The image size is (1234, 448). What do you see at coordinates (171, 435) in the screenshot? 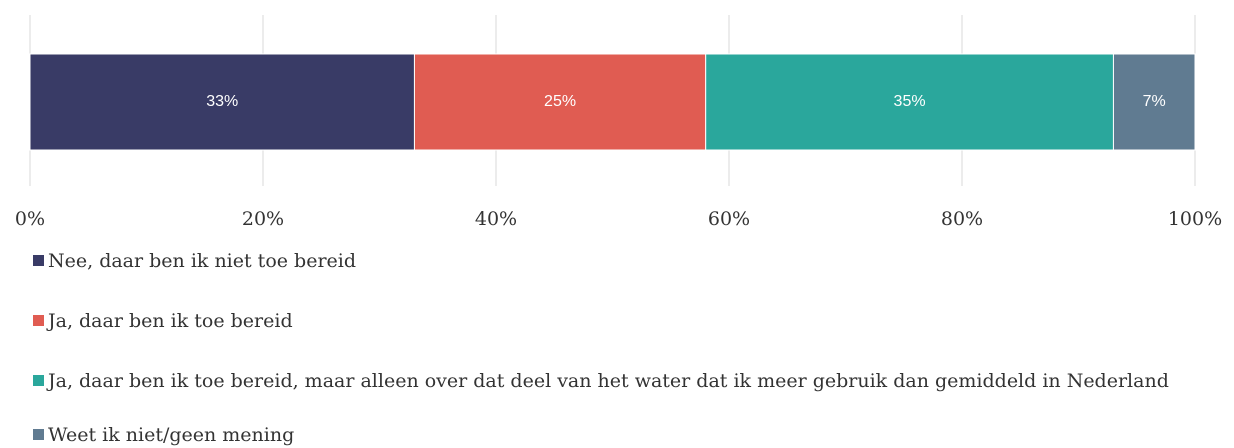
I see `legend-label: Weet ik niet/geen mening` at bounding box center [171, 435].